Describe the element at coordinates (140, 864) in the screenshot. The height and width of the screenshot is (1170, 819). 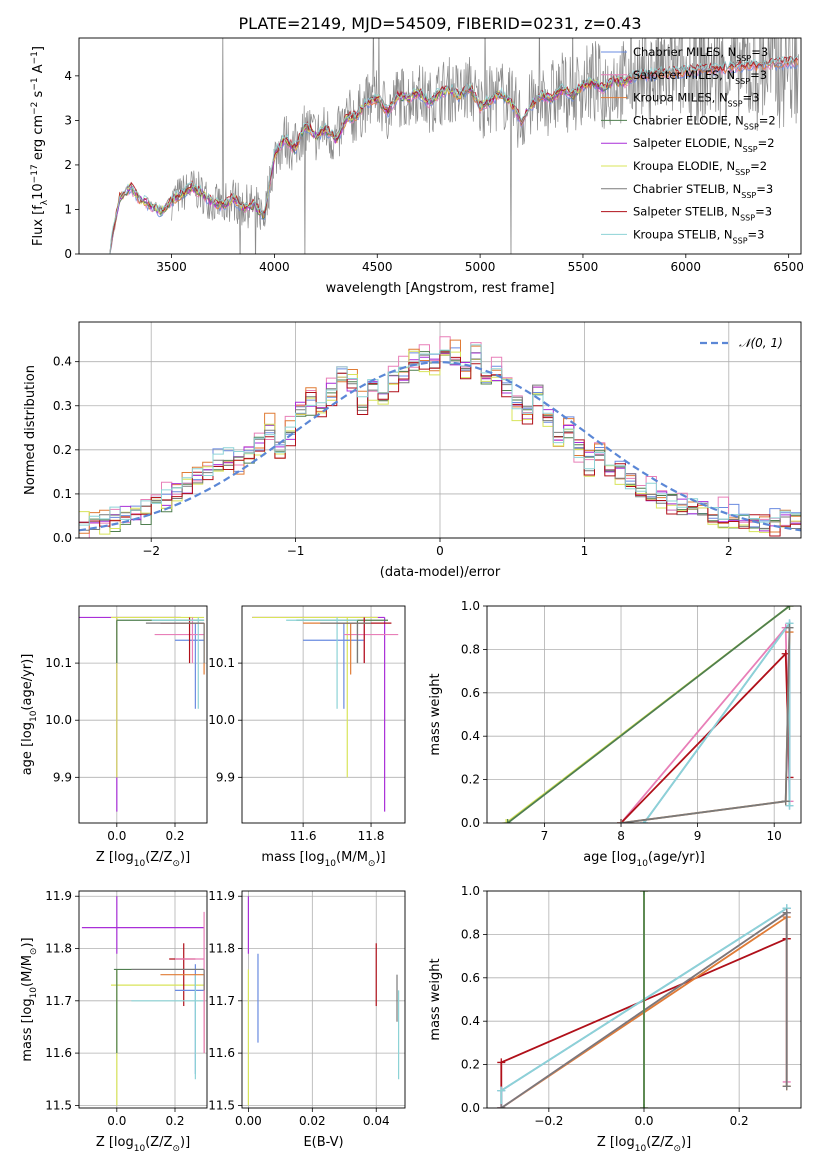
I see `Z-age-xlabel-part: 10` at that location.